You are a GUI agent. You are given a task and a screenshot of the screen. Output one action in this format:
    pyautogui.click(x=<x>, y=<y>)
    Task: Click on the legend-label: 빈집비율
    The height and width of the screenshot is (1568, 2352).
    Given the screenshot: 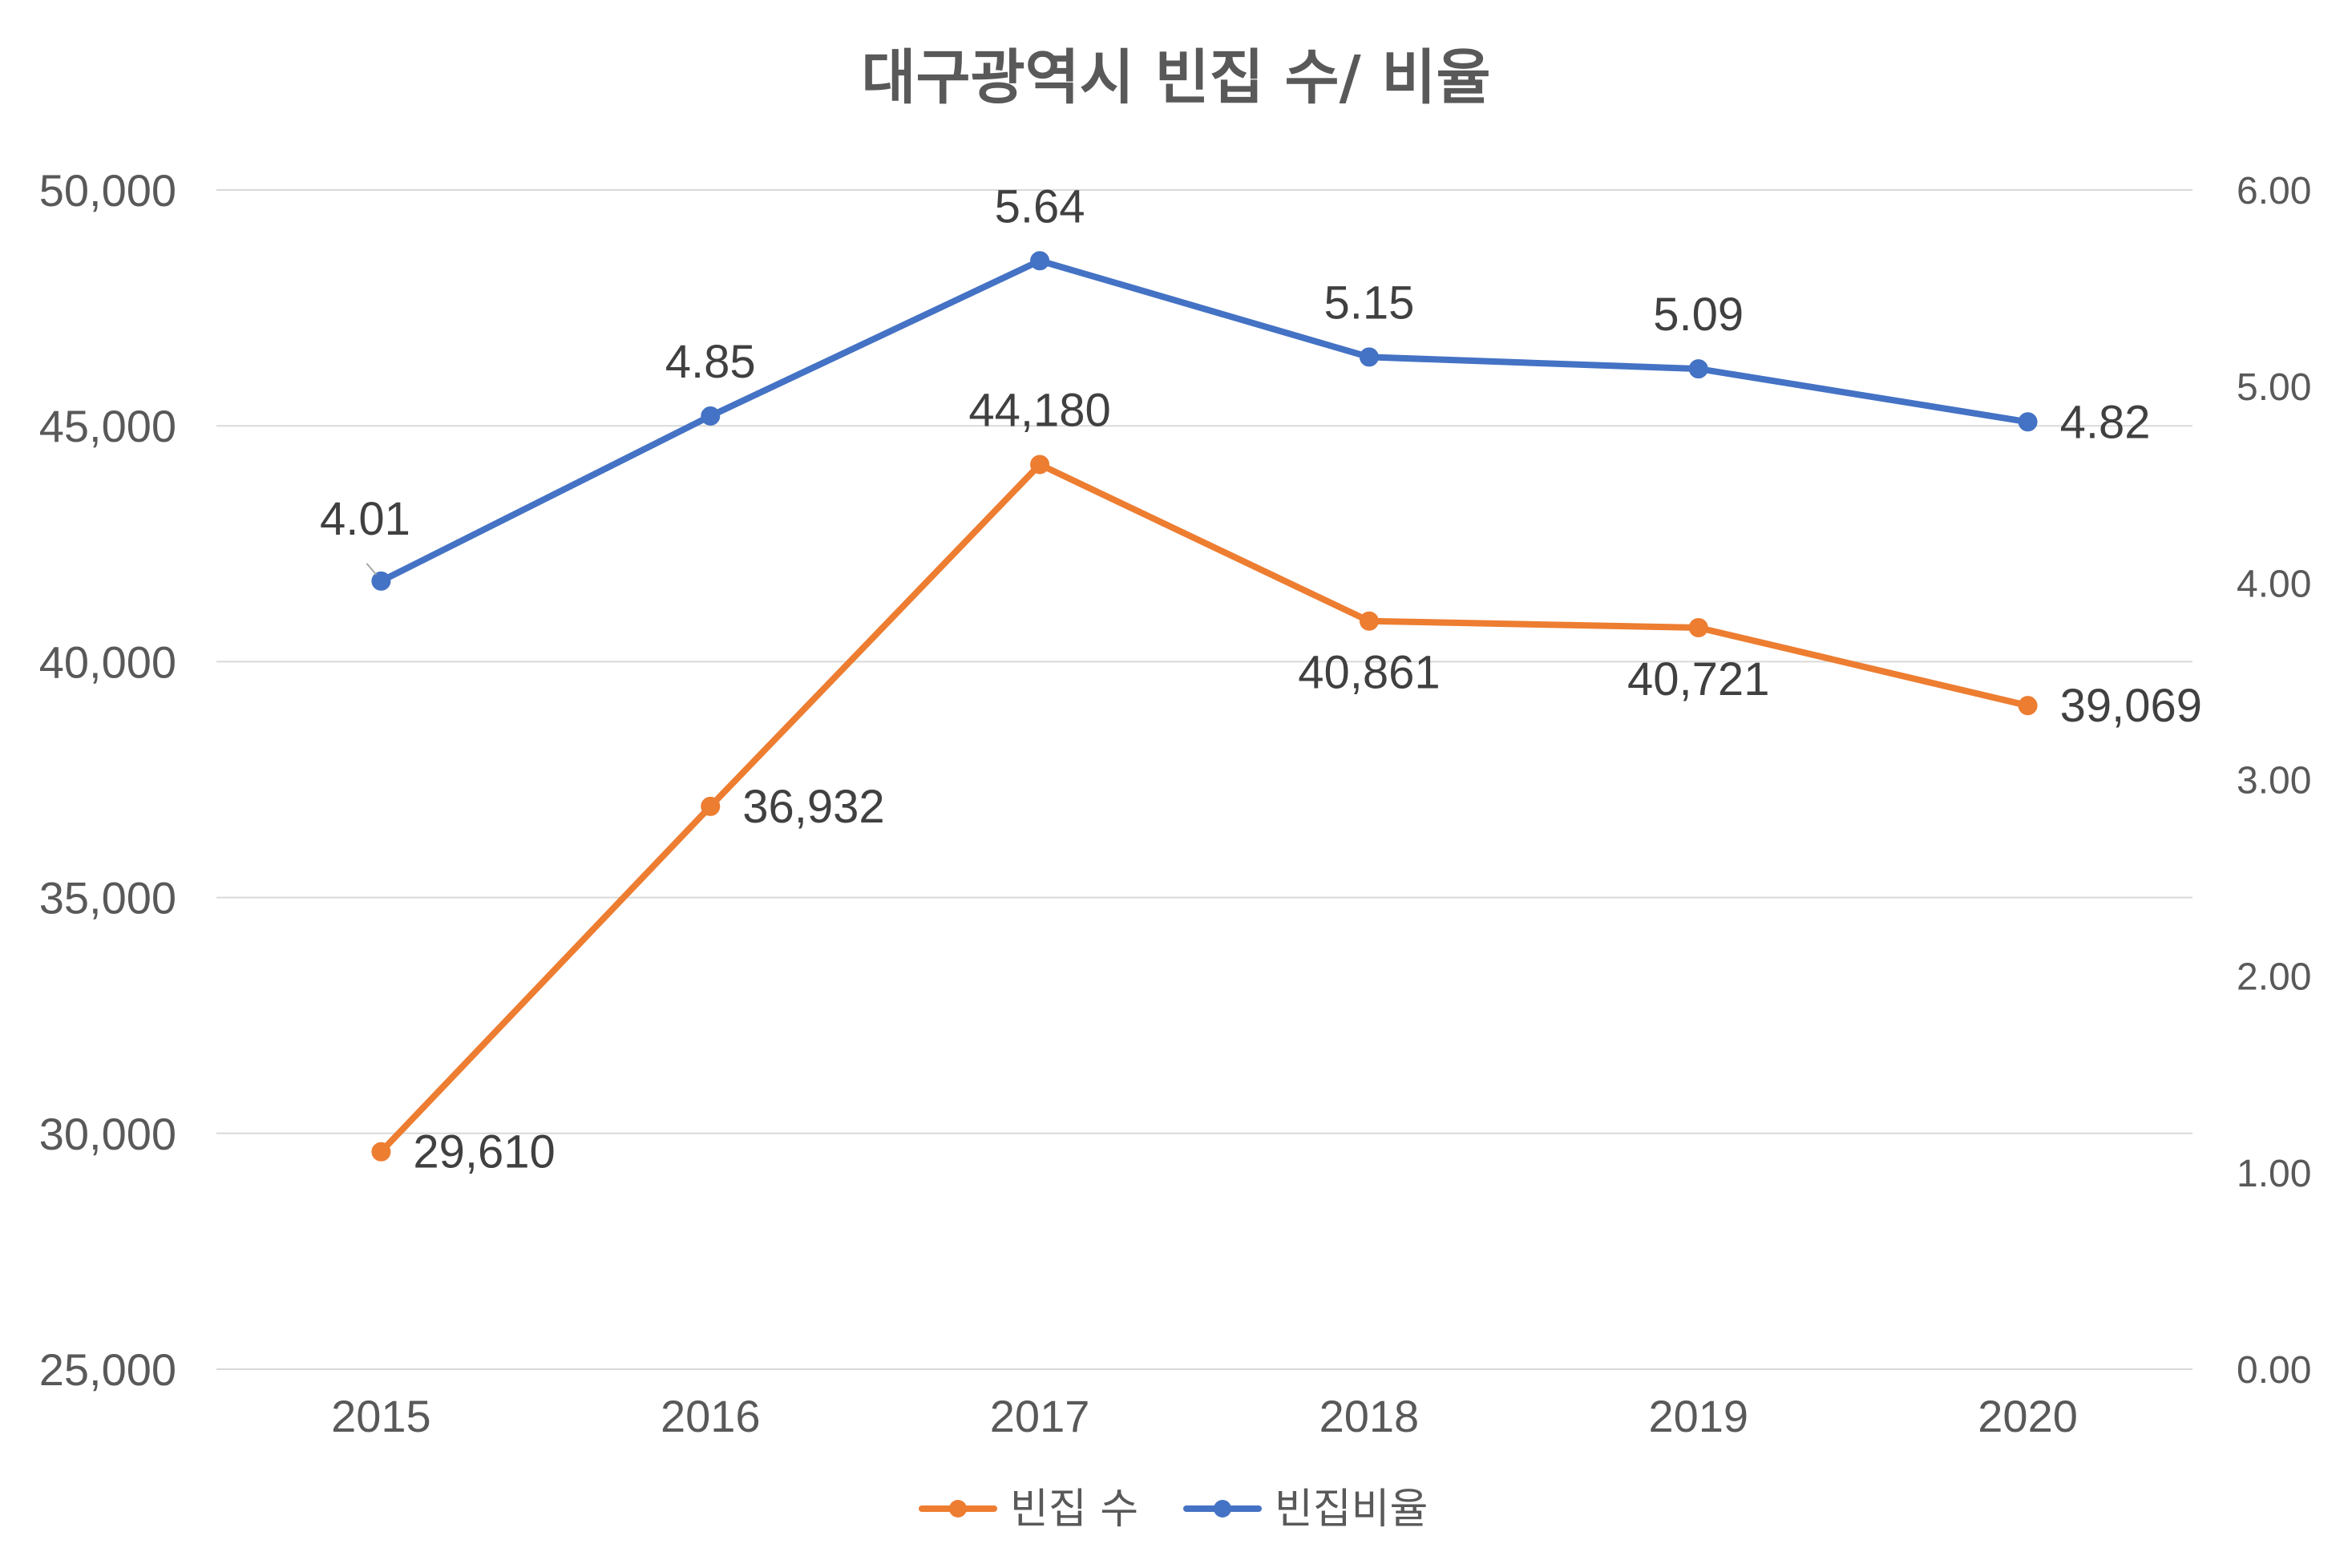 What is the action you would take?
    pyautogui.click(x=1351, y=1509)
    